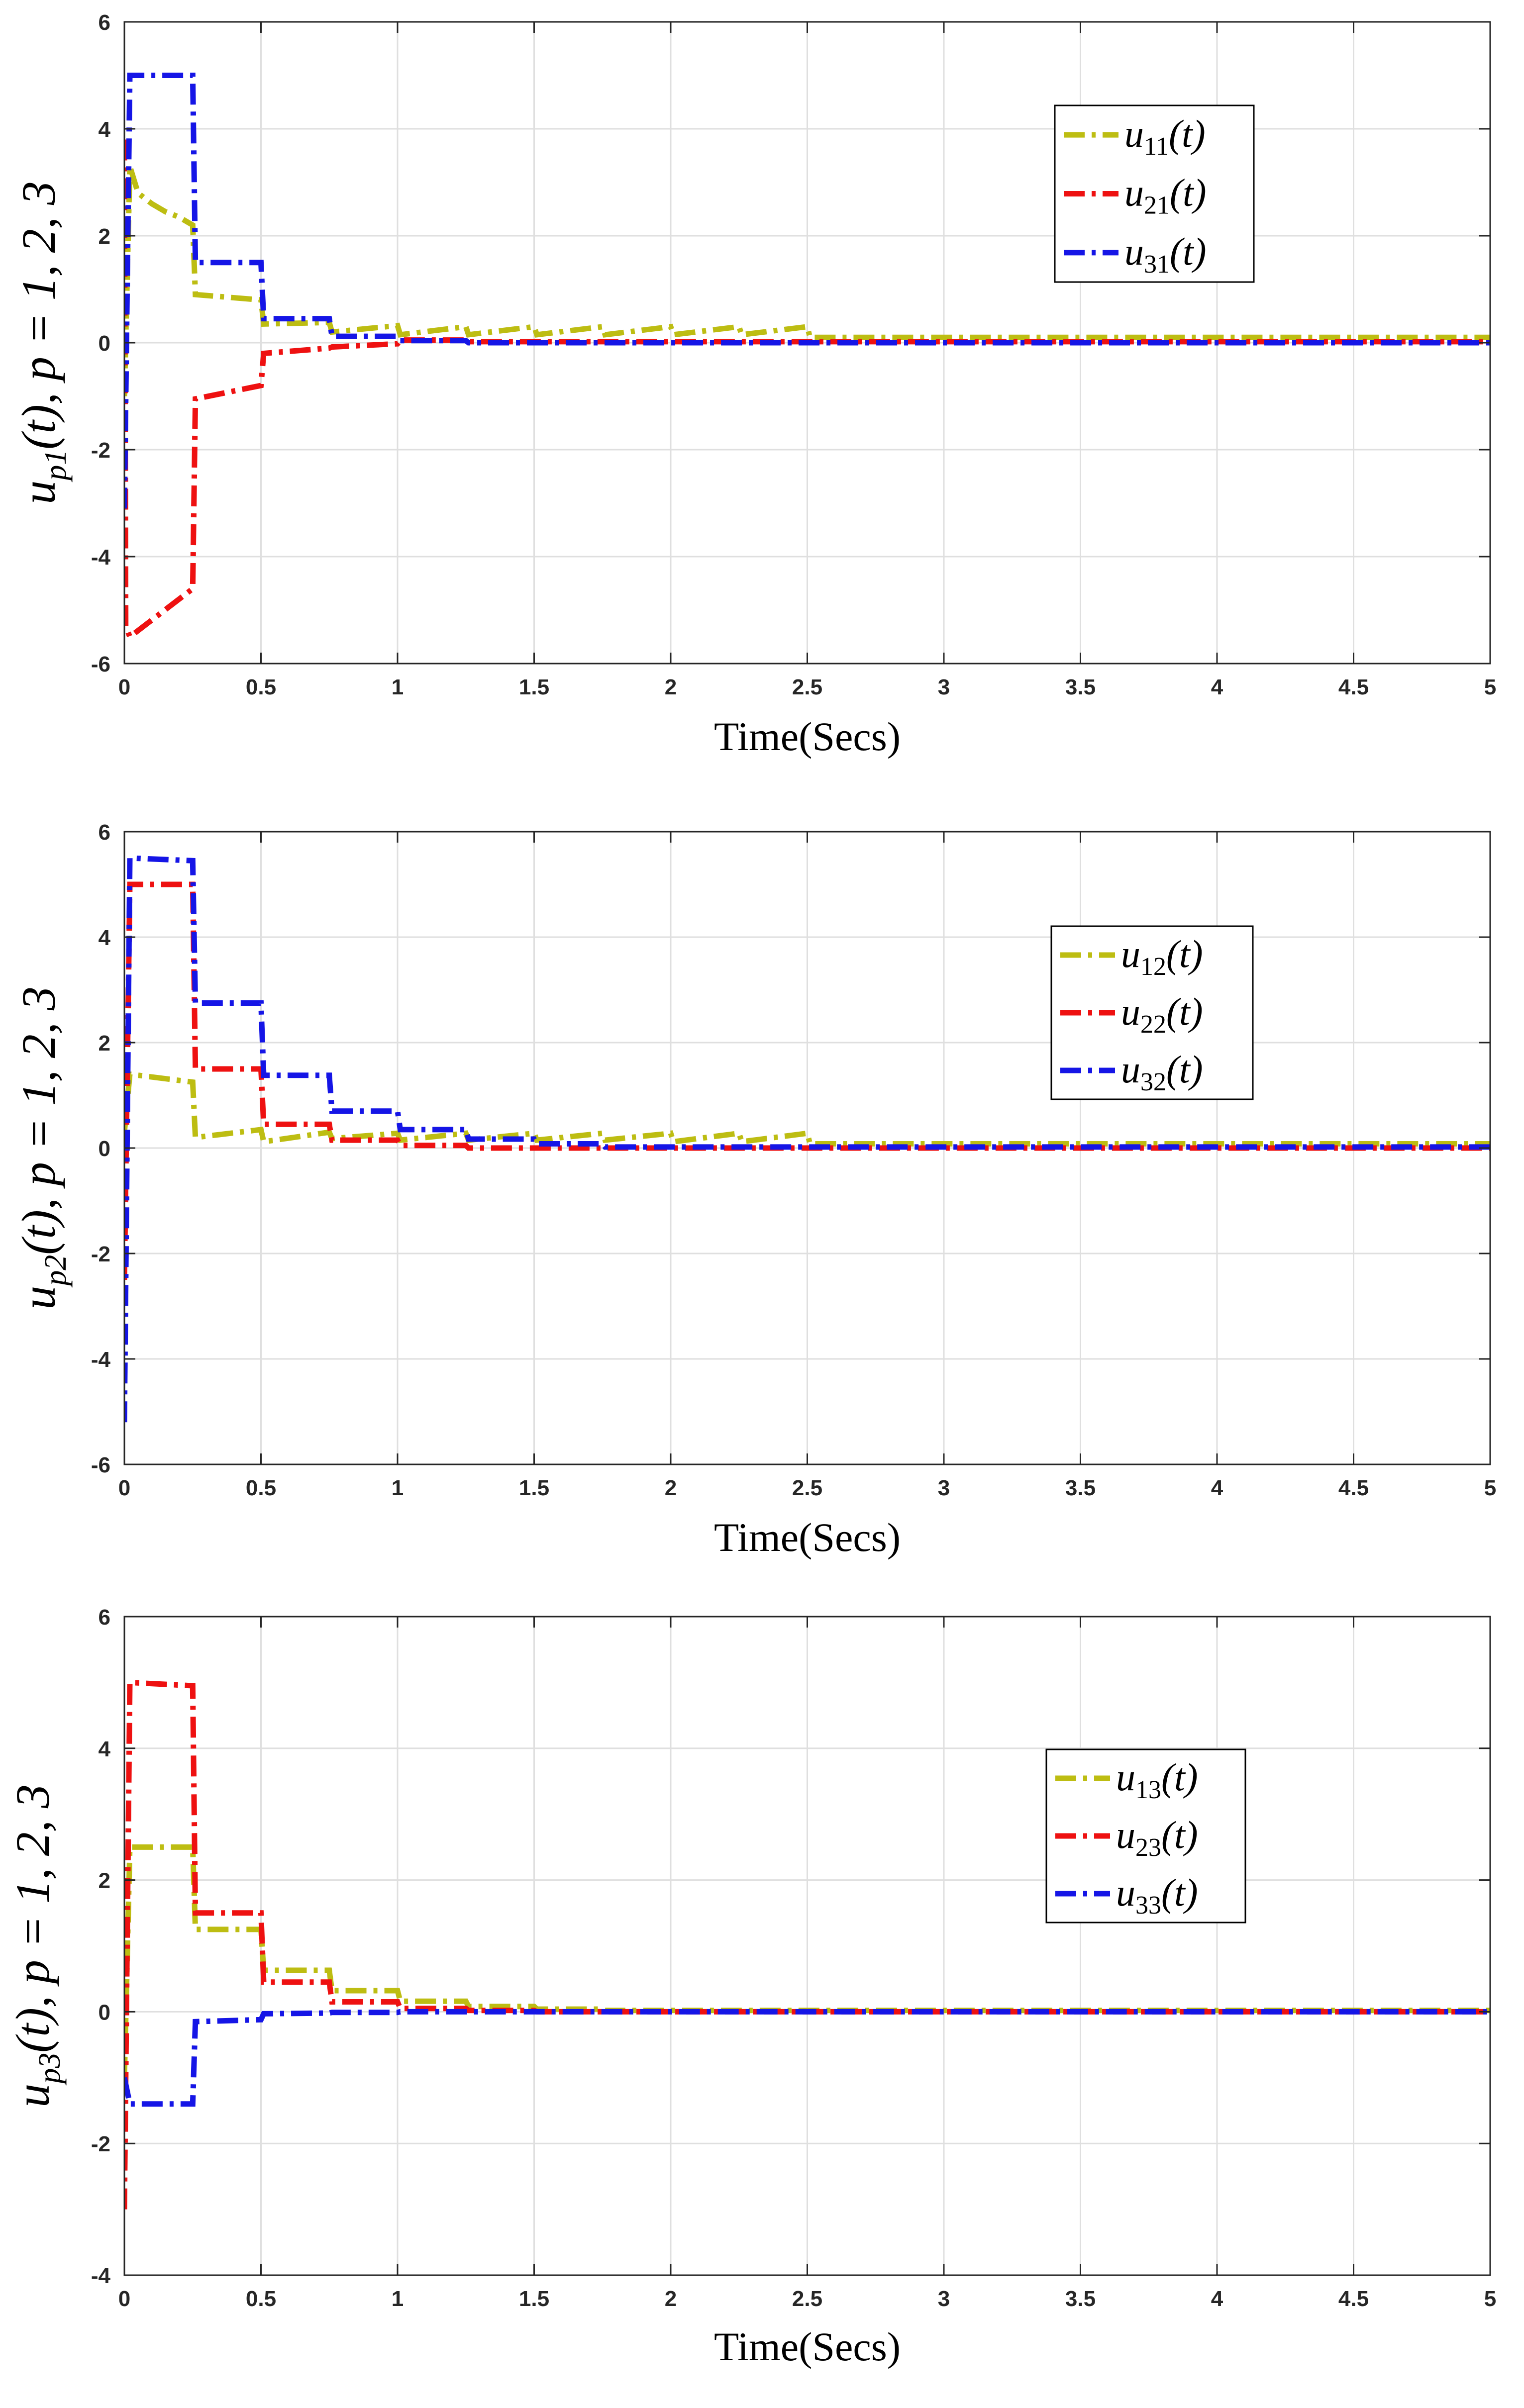 The image size is (1524, 2408). What do you see at coordinates (807, 280) in the screenshot?
I see `series-line-u11t` at bounding box center [807, 280].